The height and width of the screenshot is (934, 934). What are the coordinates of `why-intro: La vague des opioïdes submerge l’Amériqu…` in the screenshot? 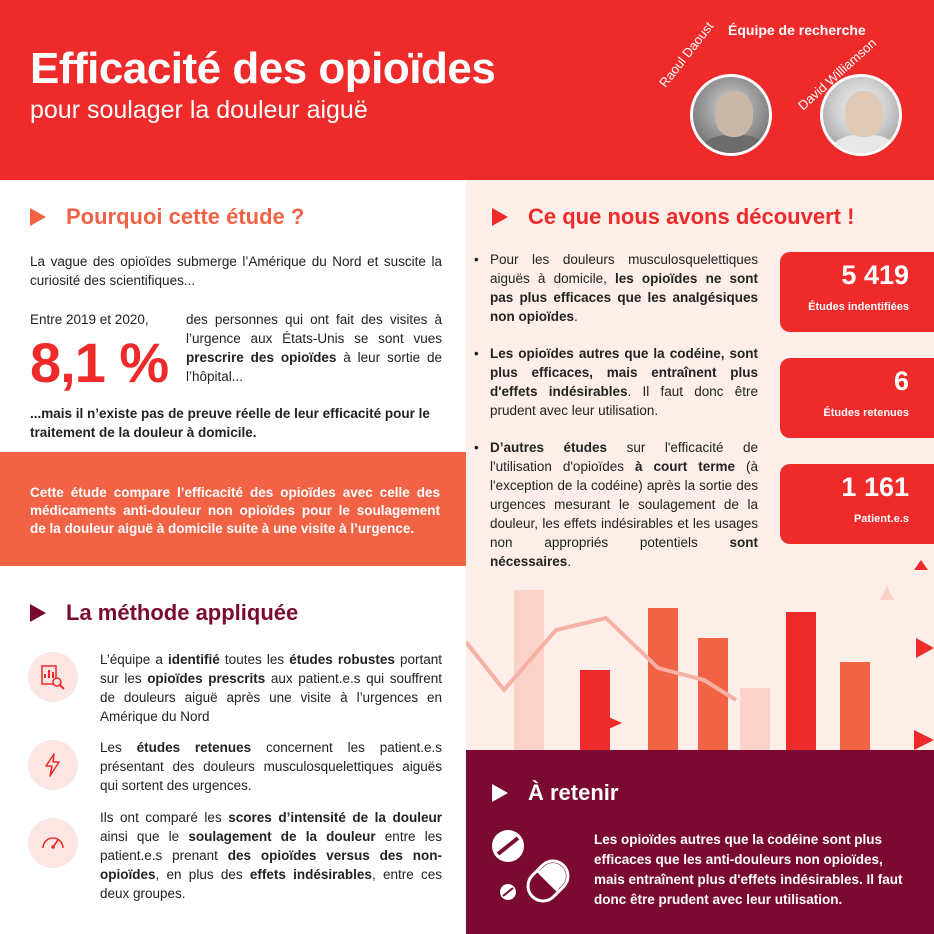 It's located at (236, 271).